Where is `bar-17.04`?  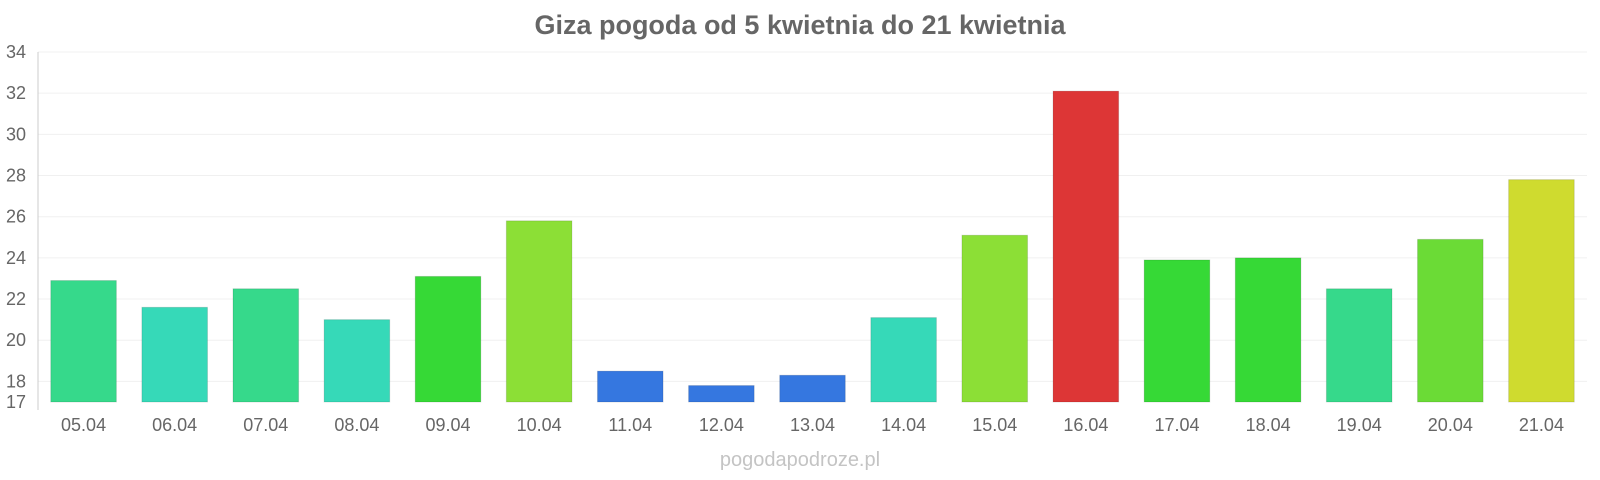 bar-17.04 is located at coordinates (1177, 331).